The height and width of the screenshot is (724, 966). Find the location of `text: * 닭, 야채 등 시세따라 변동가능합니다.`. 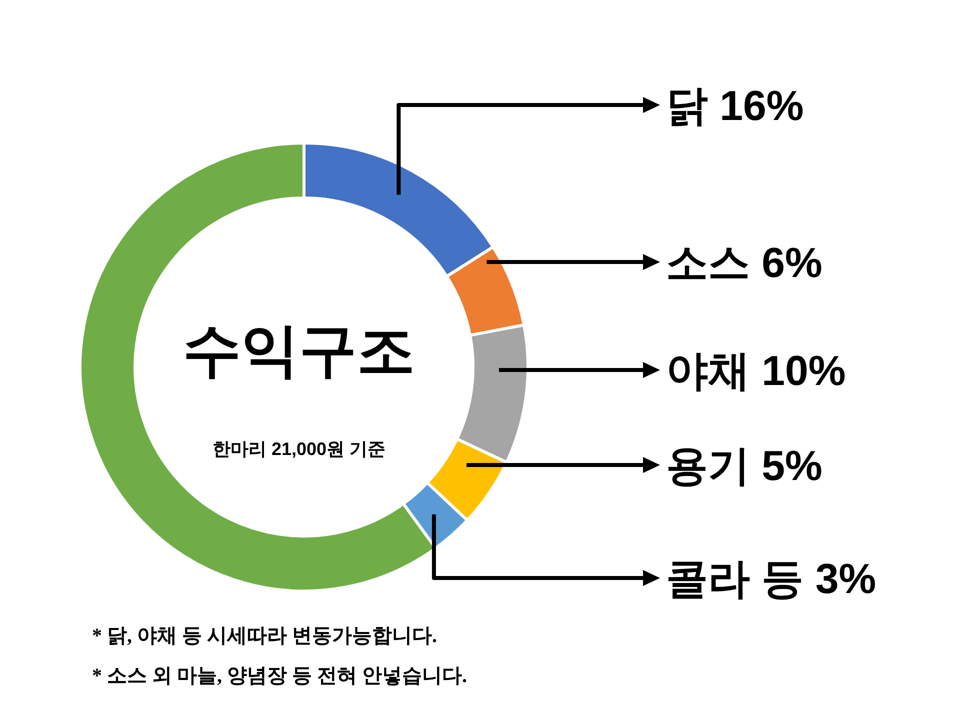

text: * 닭, 야채 등 시세따라 변동가능합니다. is located at coordinates (264, 636).